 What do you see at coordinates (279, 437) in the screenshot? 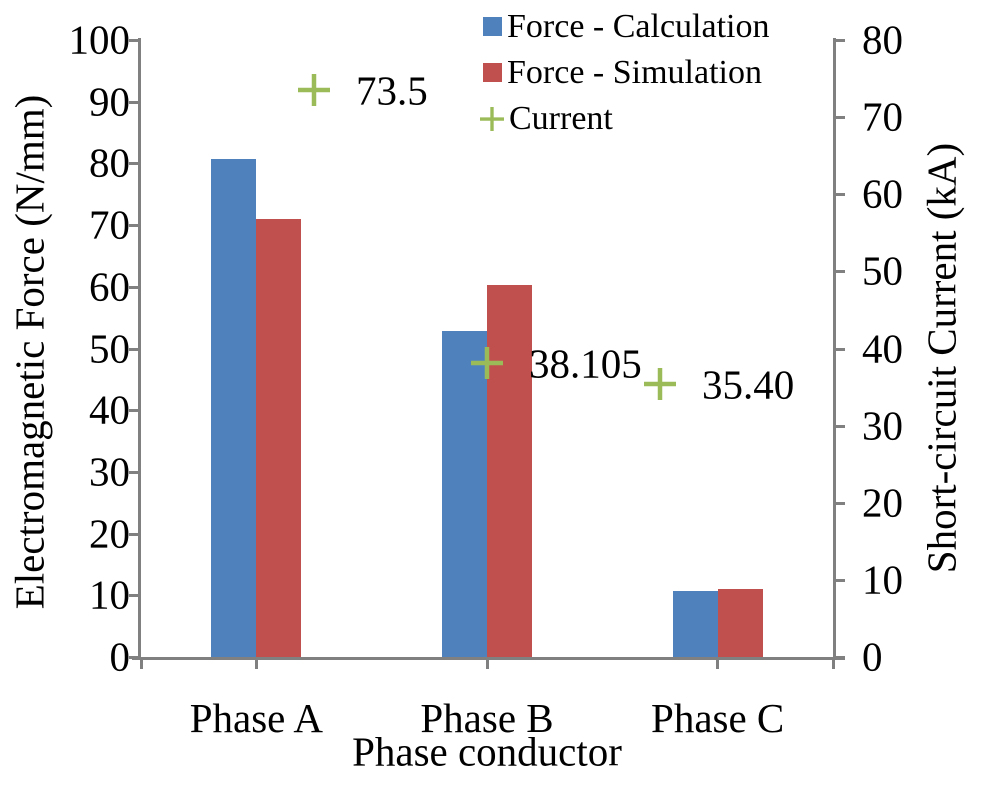
I see `bar-force-simulation-phase-a` at bounding box center [279, 437].